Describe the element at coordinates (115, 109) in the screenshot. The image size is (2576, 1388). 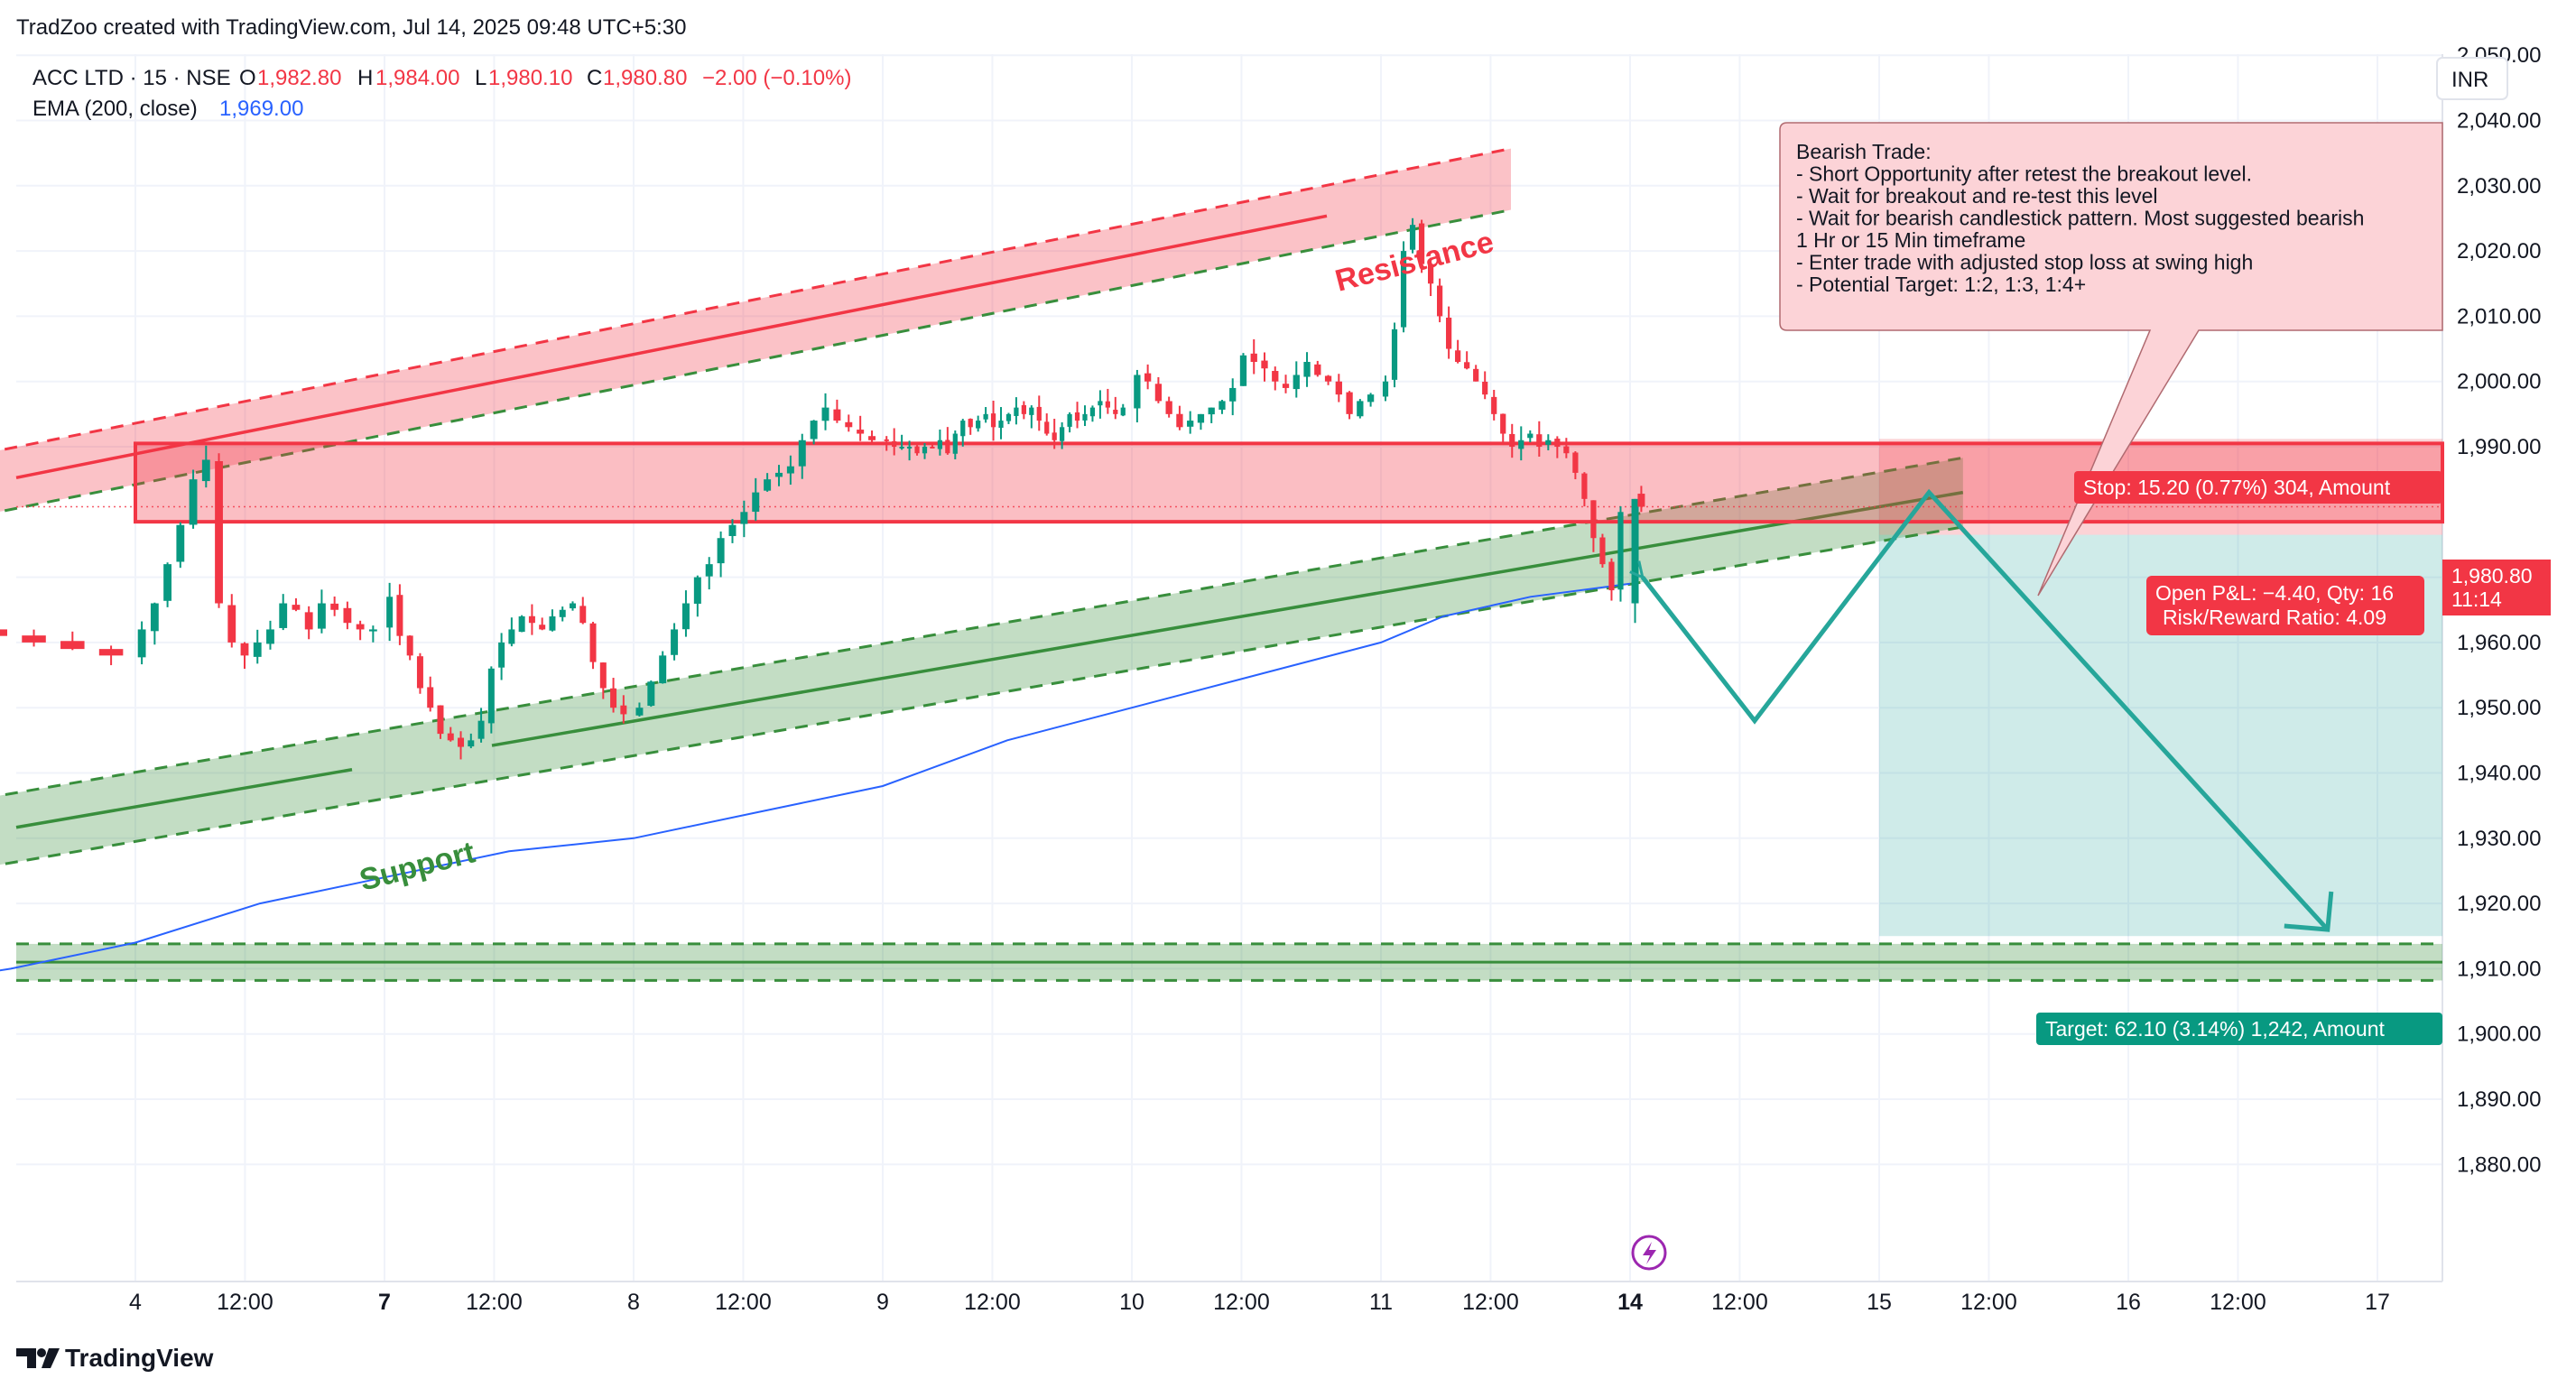
I see `ema-label: EMA (200, close)` at that location.